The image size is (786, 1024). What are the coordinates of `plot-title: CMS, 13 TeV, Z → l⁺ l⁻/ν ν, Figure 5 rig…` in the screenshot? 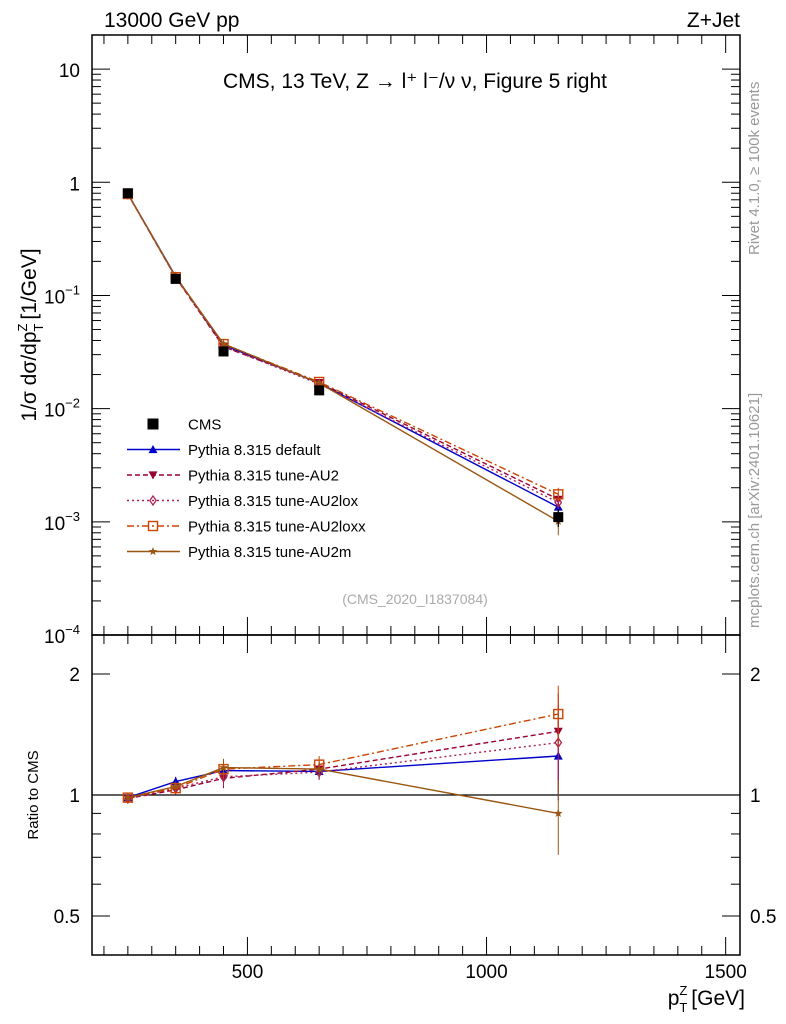 It's located at (415, 81).